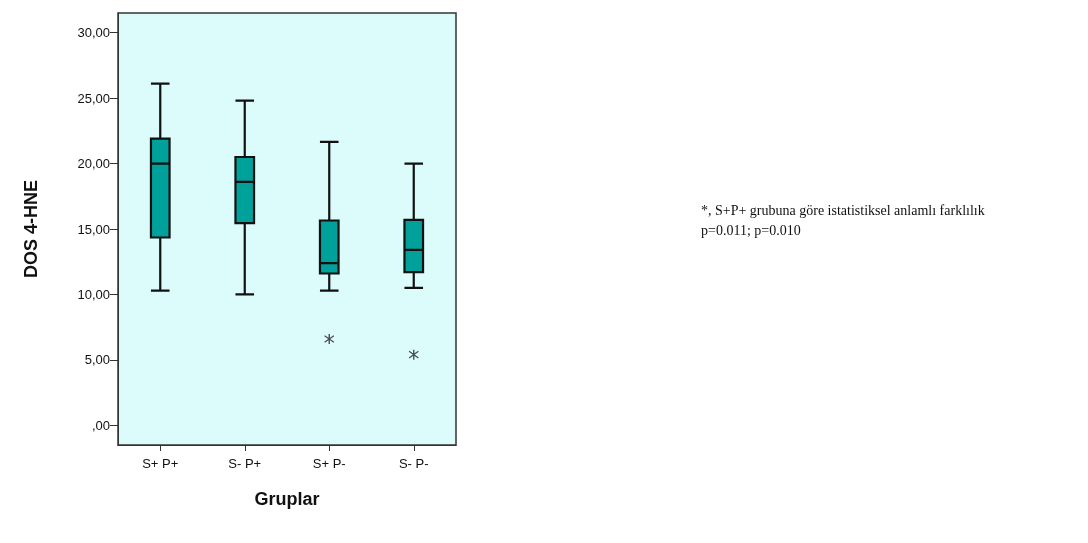 The height and width of the screenshot is (543, 1088). What do you see at coordinates (93, 229) in the screenshot?
I see `y-tick-label: 15,00` at bounding box center [93, 229].